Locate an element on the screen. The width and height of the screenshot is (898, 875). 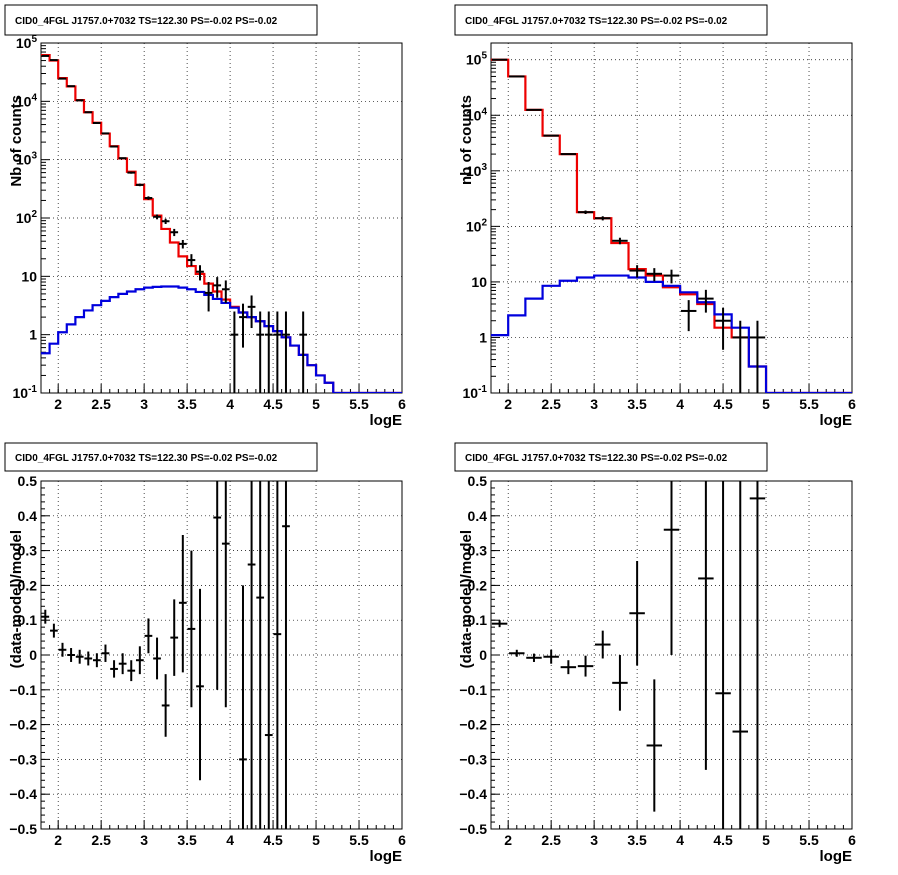
y-tick-label: 0.5 is located at coordinates (478, 481).